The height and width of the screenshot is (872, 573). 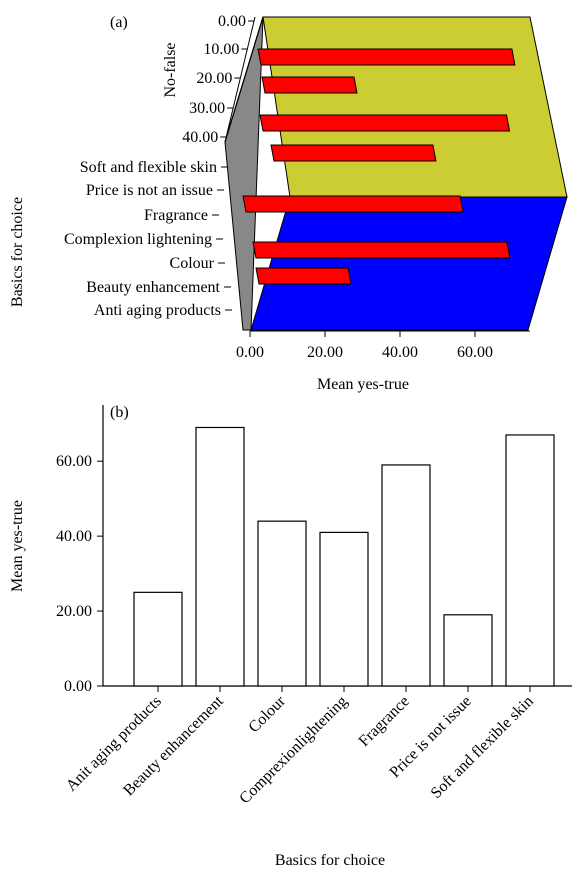 What do you see at coordinates (325, 352) in the screenshot?
I see `panel-a-x-tick-label: 20.00` at bounding box center [325, 352].